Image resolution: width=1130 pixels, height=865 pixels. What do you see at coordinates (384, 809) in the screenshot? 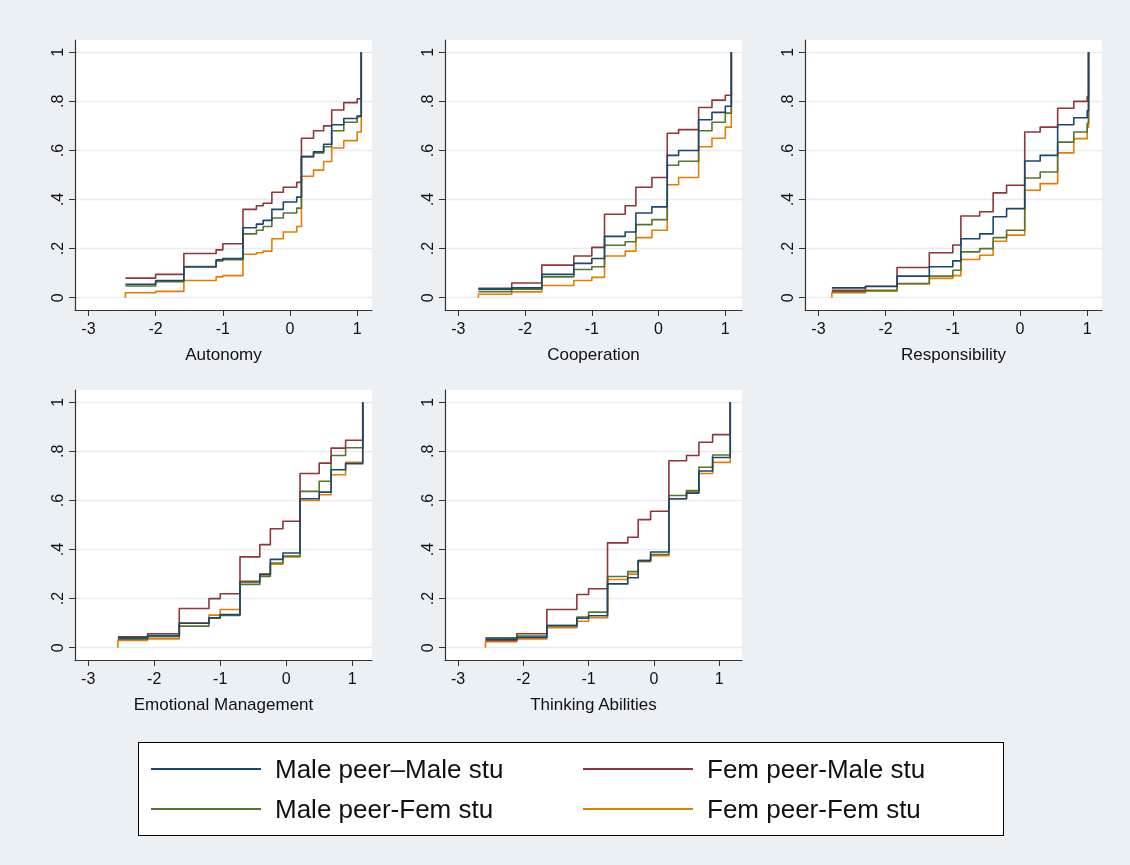
I see `legend-label: Male peer-Fem stu` at bounding box center [384, 809].